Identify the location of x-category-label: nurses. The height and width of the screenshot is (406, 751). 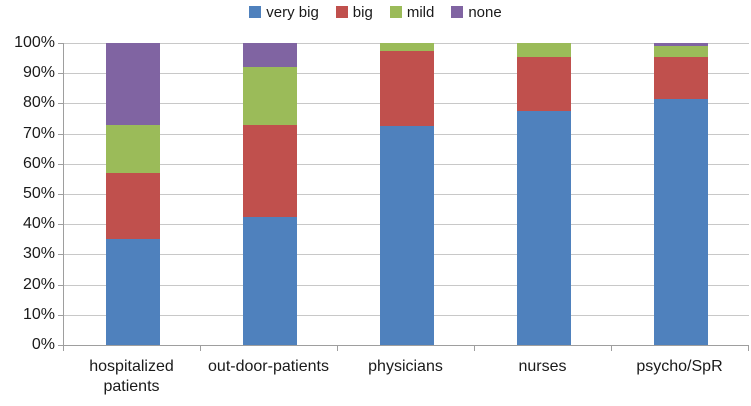
(542, 366).